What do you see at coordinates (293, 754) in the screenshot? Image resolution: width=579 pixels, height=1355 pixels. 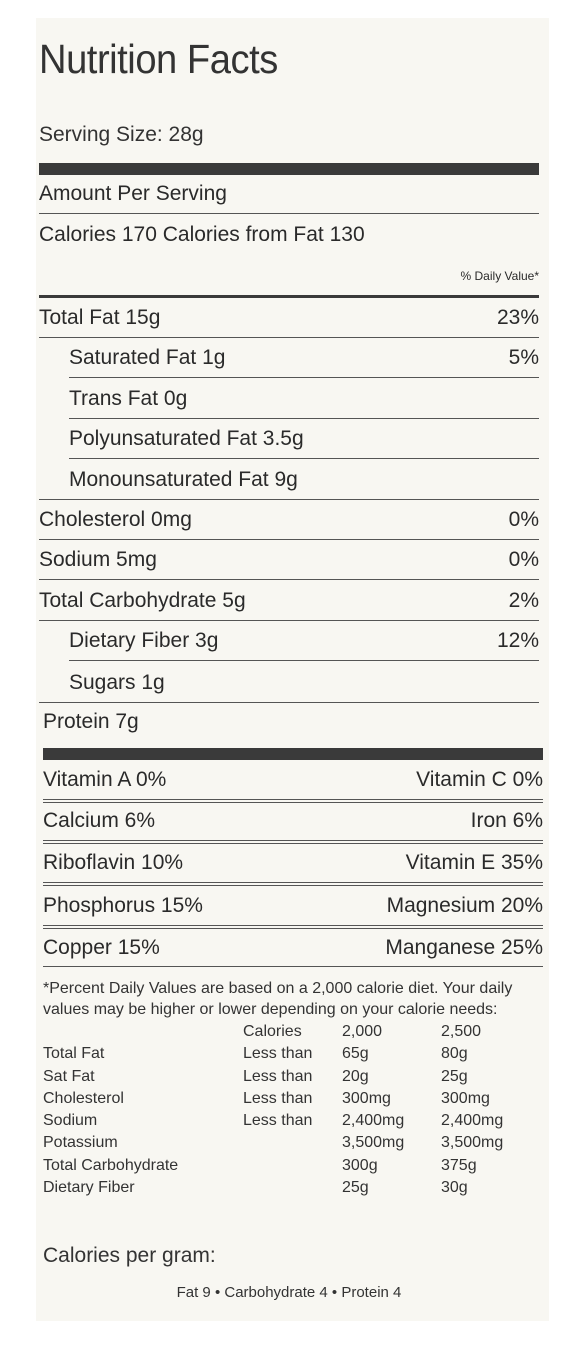 I see `thick-divider-vitamins` at bounding box center [293, 754].